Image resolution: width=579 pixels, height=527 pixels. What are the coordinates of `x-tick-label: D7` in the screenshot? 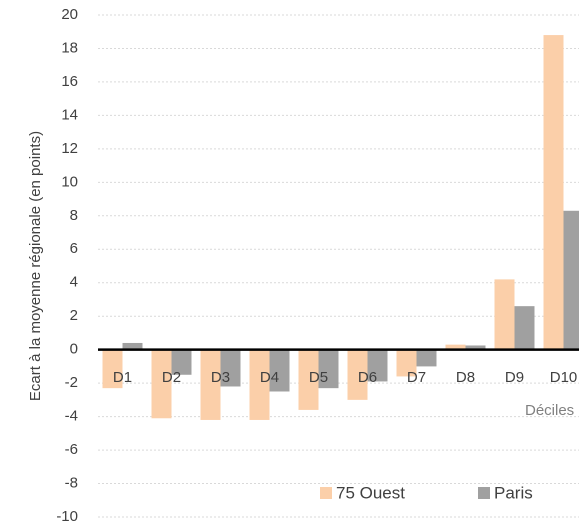 It's located at (416, 377).